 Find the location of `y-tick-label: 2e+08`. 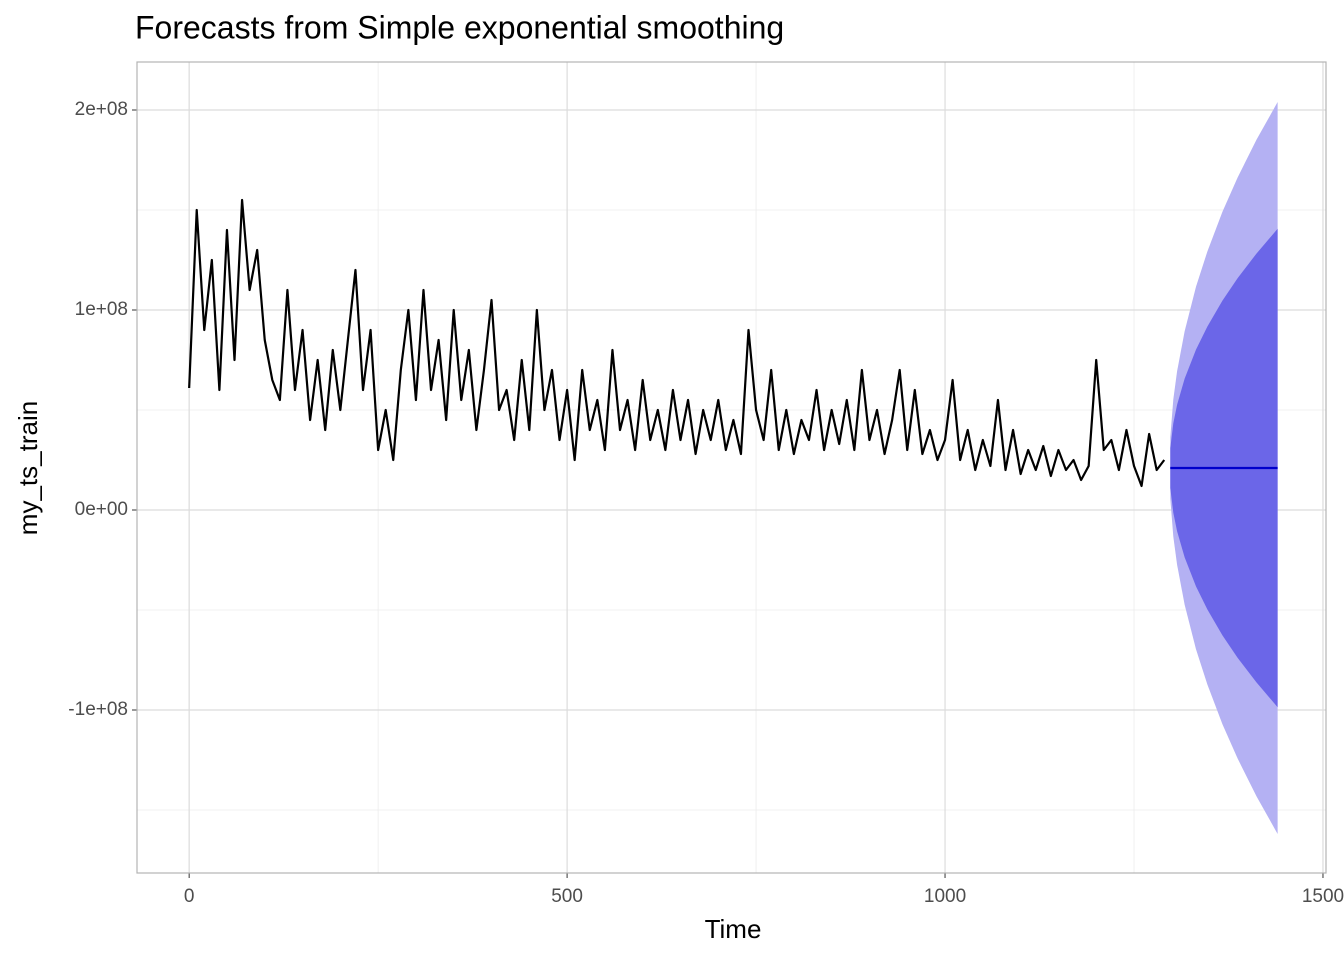

y-tick-label: 2e+08 is located at coordinates (101, 109).